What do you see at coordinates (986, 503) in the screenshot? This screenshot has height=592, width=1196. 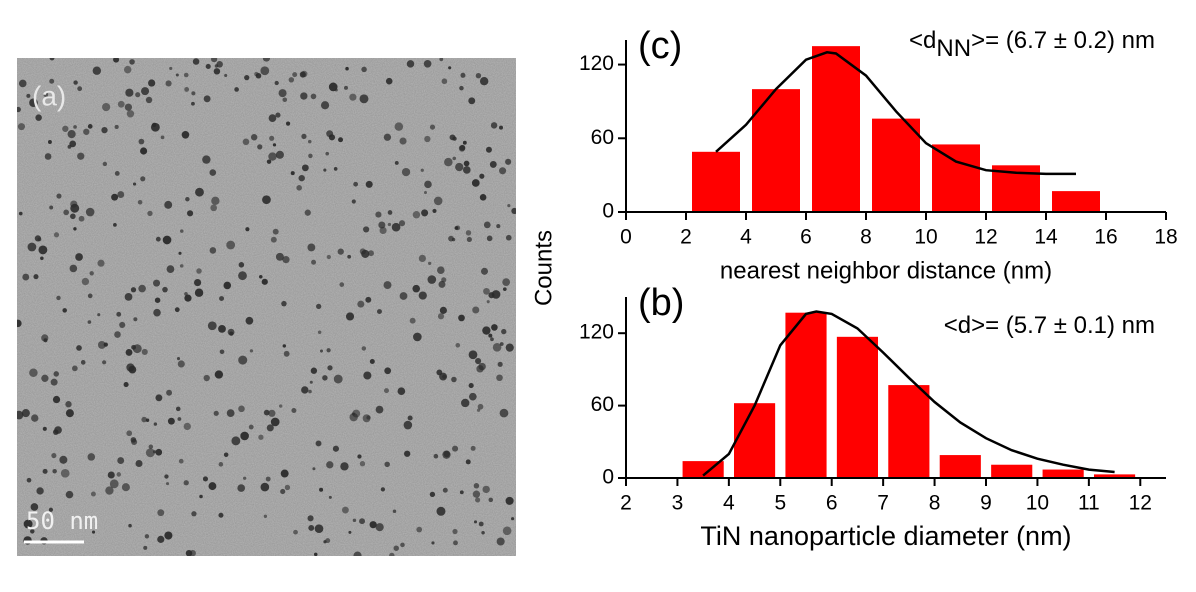 I see `x-tick-label: 9` at bounding box center [986, 503].